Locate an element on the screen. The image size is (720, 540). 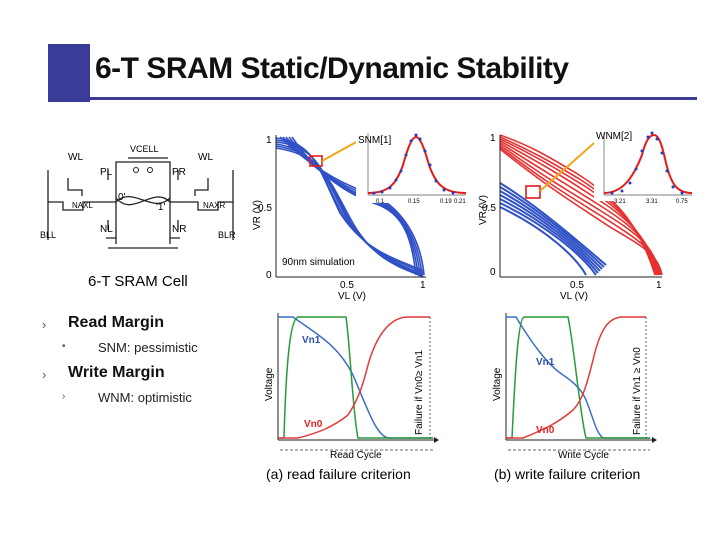
title-divider is located at coordinates (381, 98).